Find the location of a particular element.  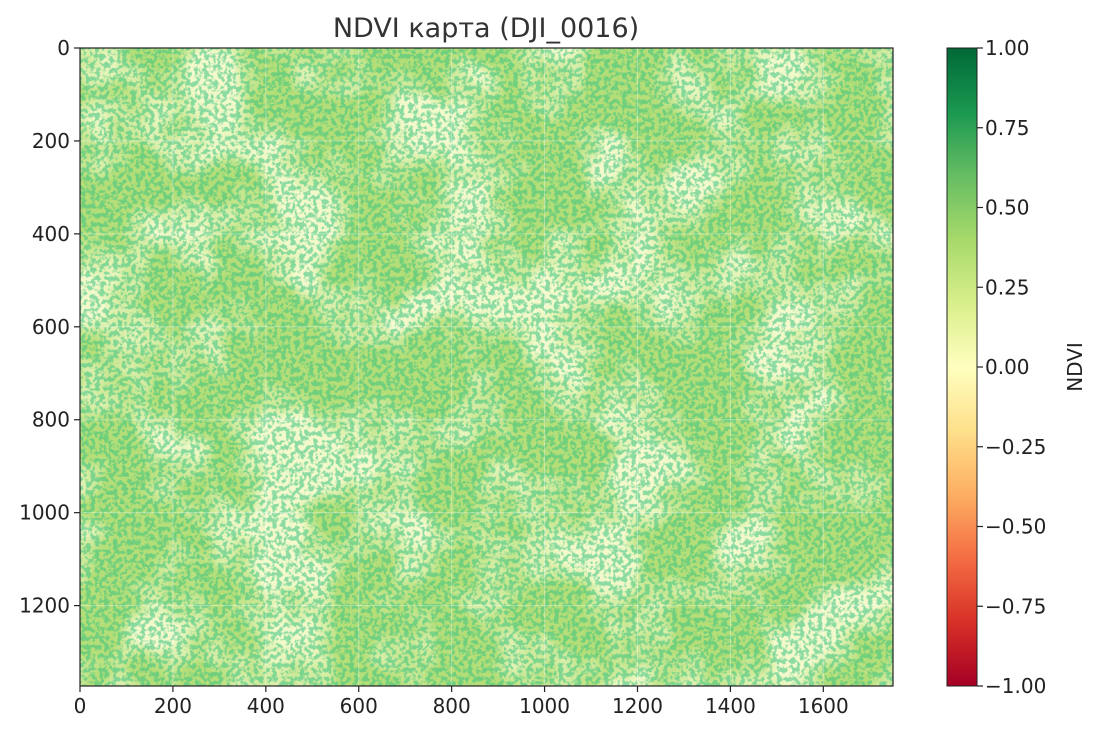

colorbar-tick-label: −0.25 is located at coordinates (1015, 447).